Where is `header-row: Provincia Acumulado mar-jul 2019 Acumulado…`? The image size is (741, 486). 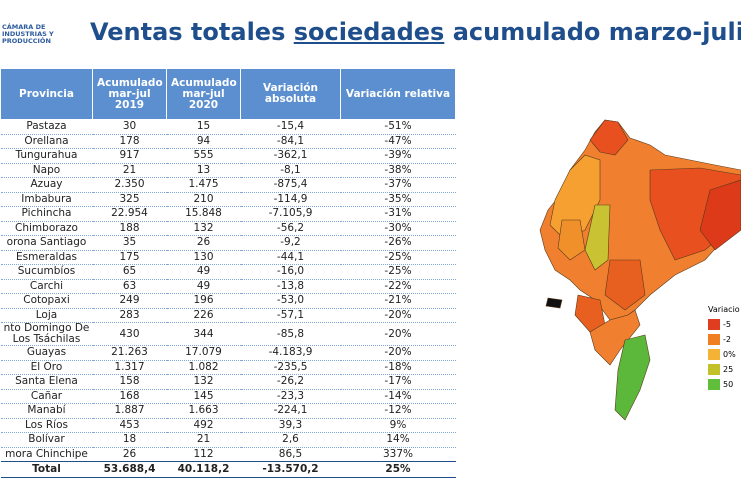
header-row: Provincia Acumulado mar-jul 2019 Acumulado… is located at coordinates (228, 94).